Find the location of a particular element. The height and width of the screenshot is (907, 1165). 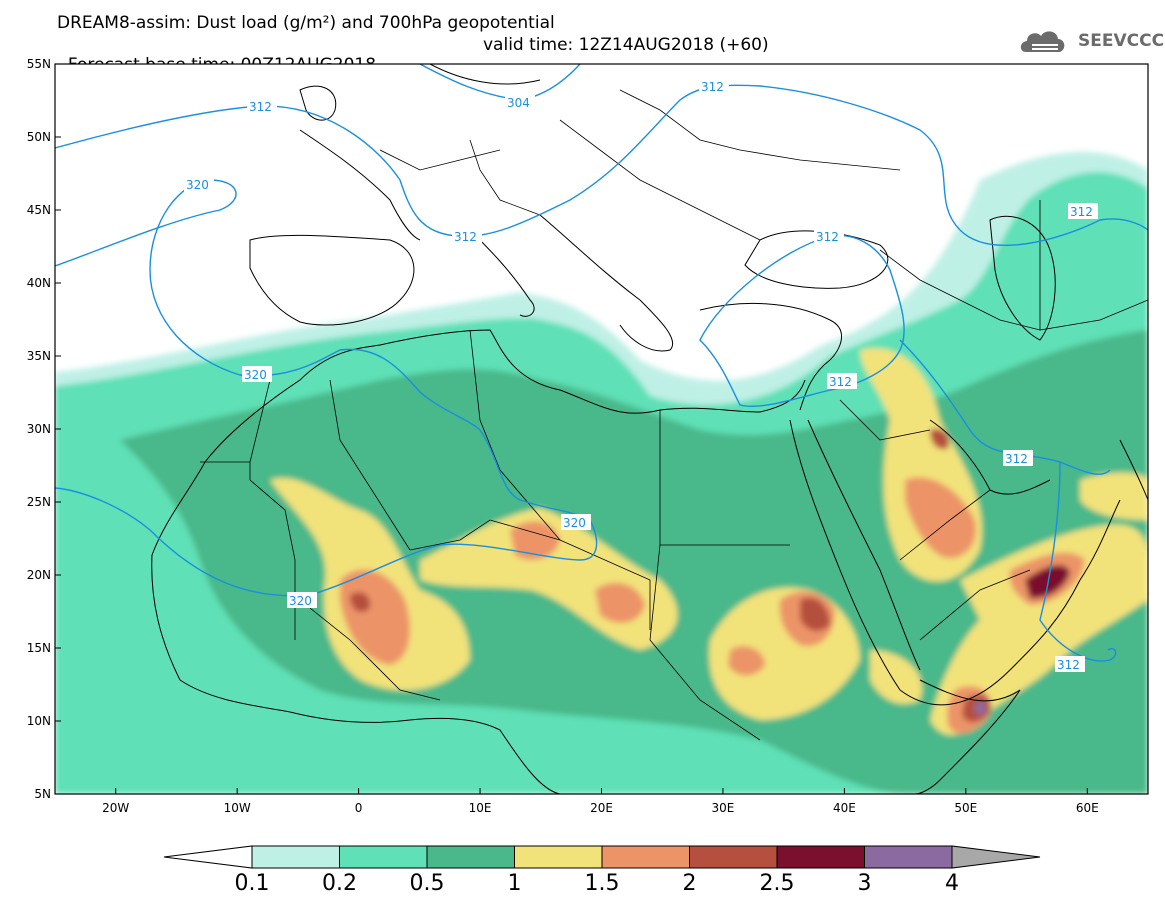

colorbar-tick-label: 0.1 is located at coordinates (252, 883).